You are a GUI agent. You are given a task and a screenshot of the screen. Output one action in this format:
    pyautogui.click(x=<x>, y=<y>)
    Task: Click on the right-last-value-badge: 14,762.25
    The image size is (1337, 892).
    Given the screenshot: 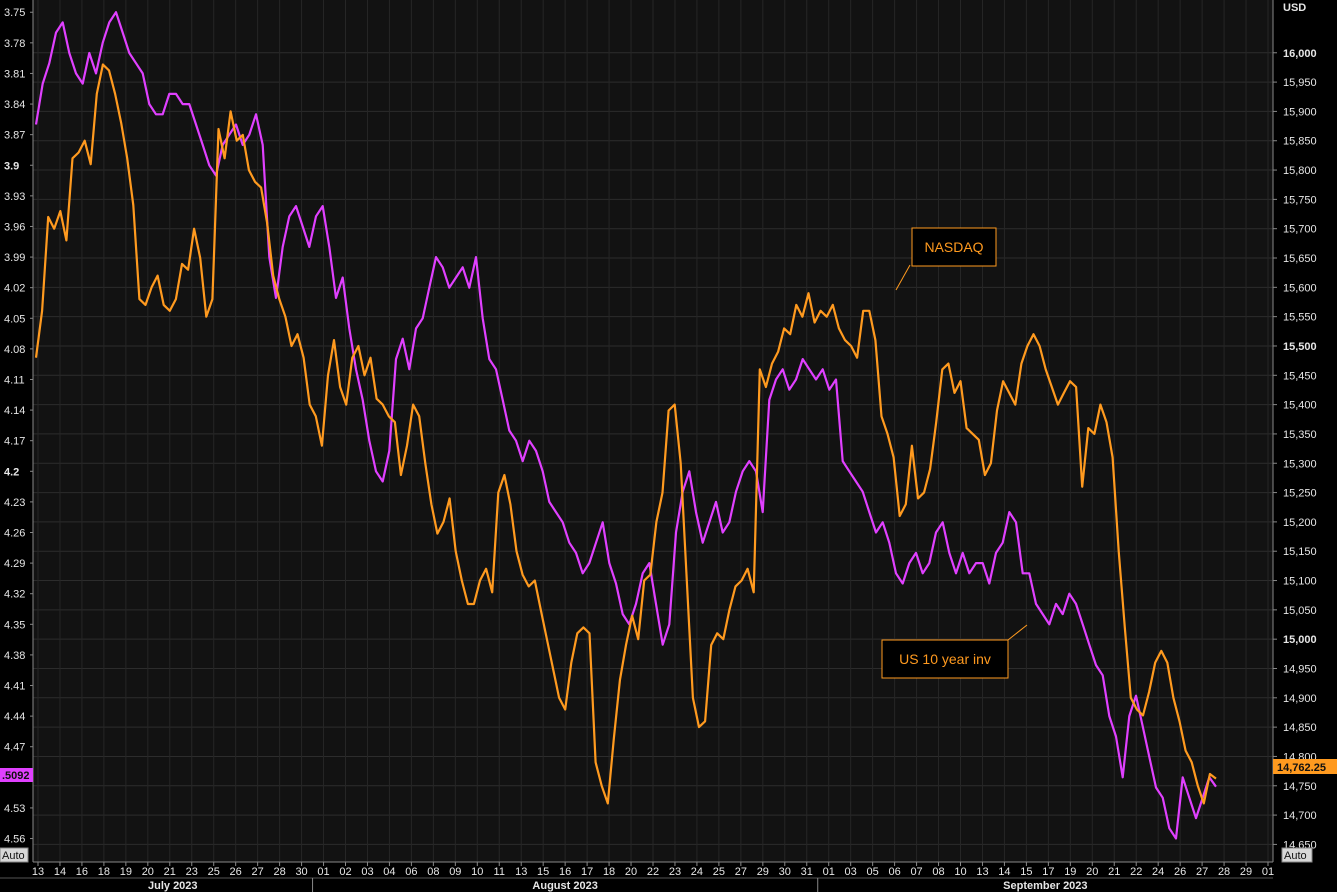 What is the action you would take?
    pyautogui.click(x=1305, y=766)
    